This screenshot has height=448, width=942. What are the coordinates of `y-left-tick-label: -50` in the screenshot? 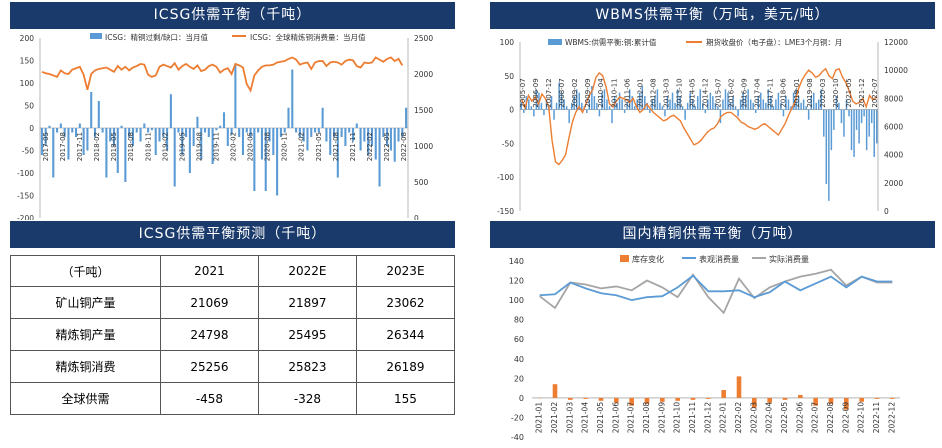 It's located at (28, 151).